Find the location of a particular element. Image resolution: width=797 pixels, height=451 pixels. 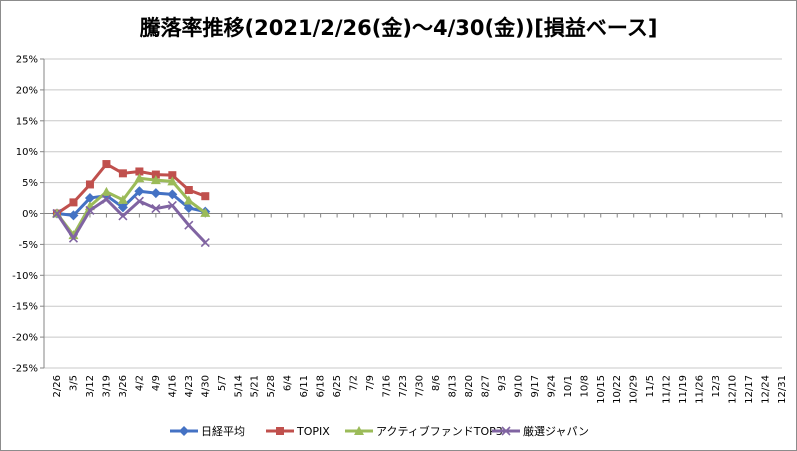

marker-square is located at coordinates (280, 431).